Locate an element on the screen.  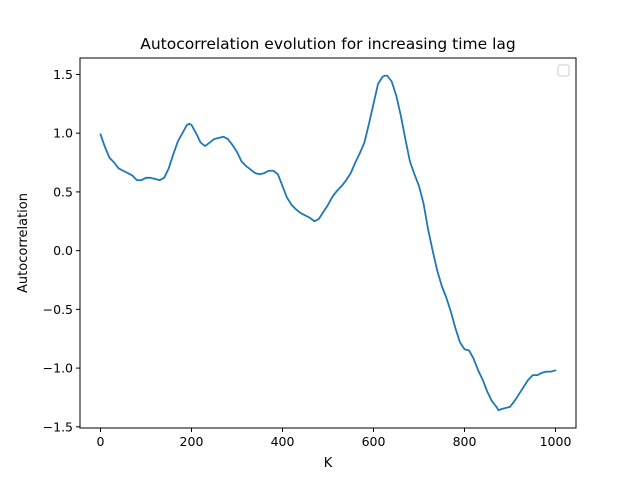
y-tick-label: −1.5 is located at coordinates (58, 426).